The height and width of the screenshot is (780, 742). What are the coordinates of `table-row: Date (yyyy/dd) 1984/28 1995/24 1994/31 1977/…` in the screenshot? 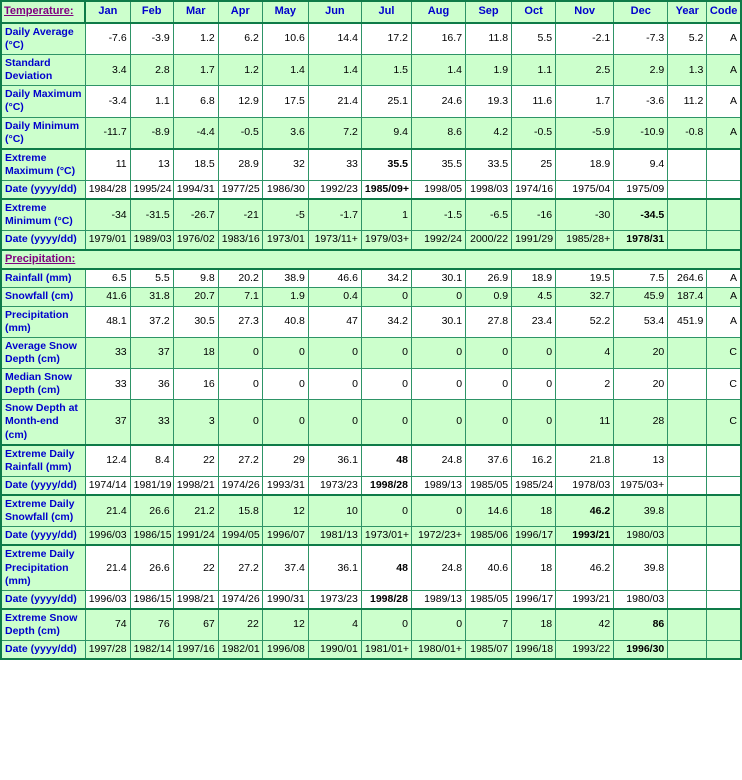 It's located at (371, 190).